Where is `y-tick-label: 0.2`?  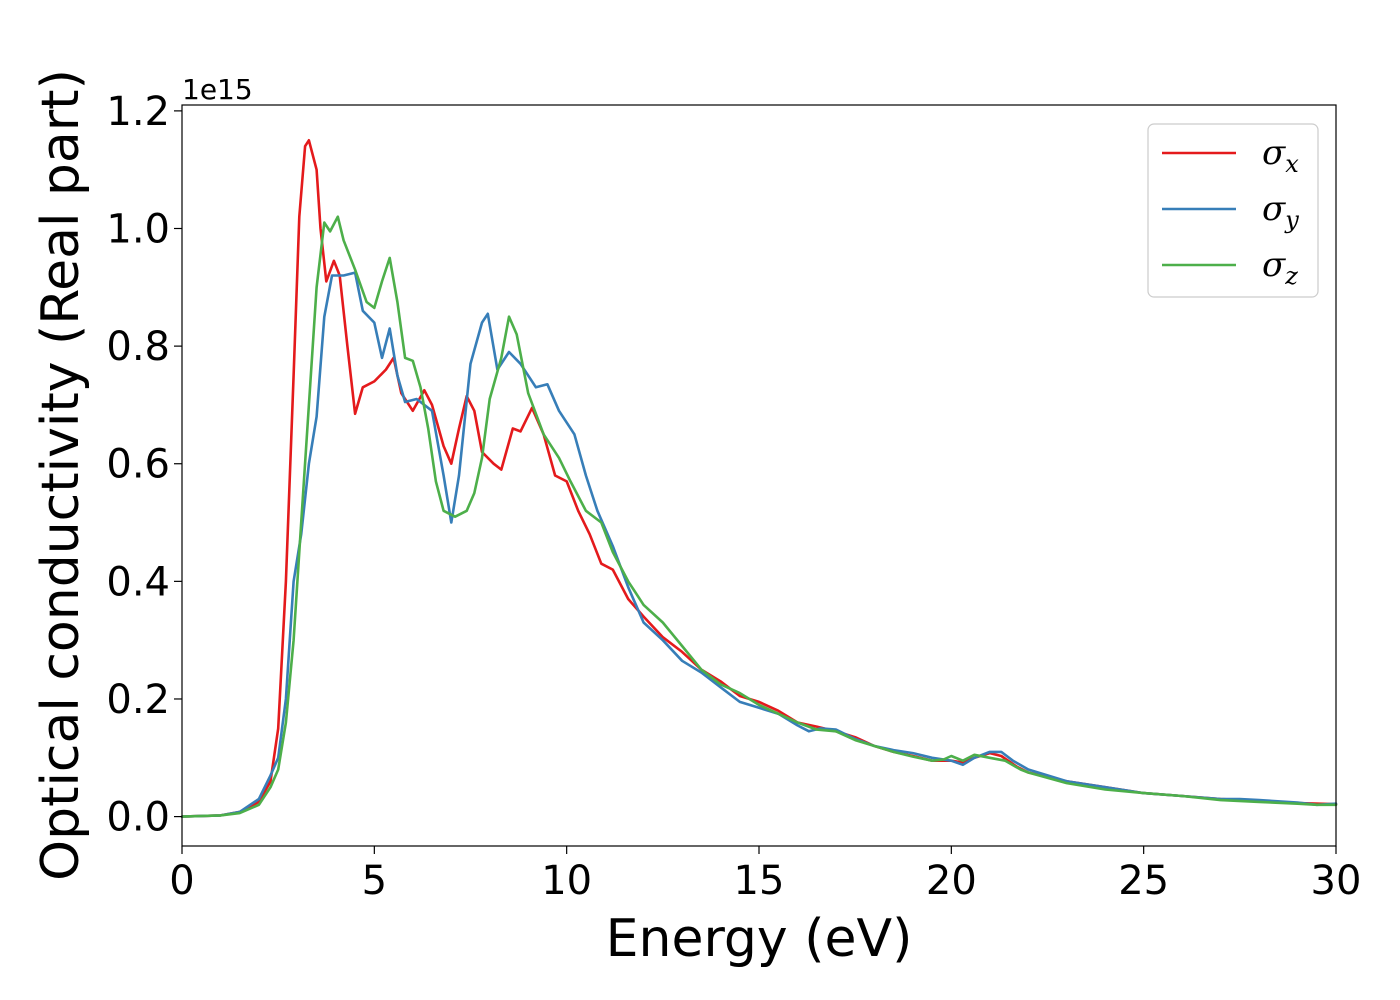 y-tick-label: 0.2 is located at coordinates (138, 700).